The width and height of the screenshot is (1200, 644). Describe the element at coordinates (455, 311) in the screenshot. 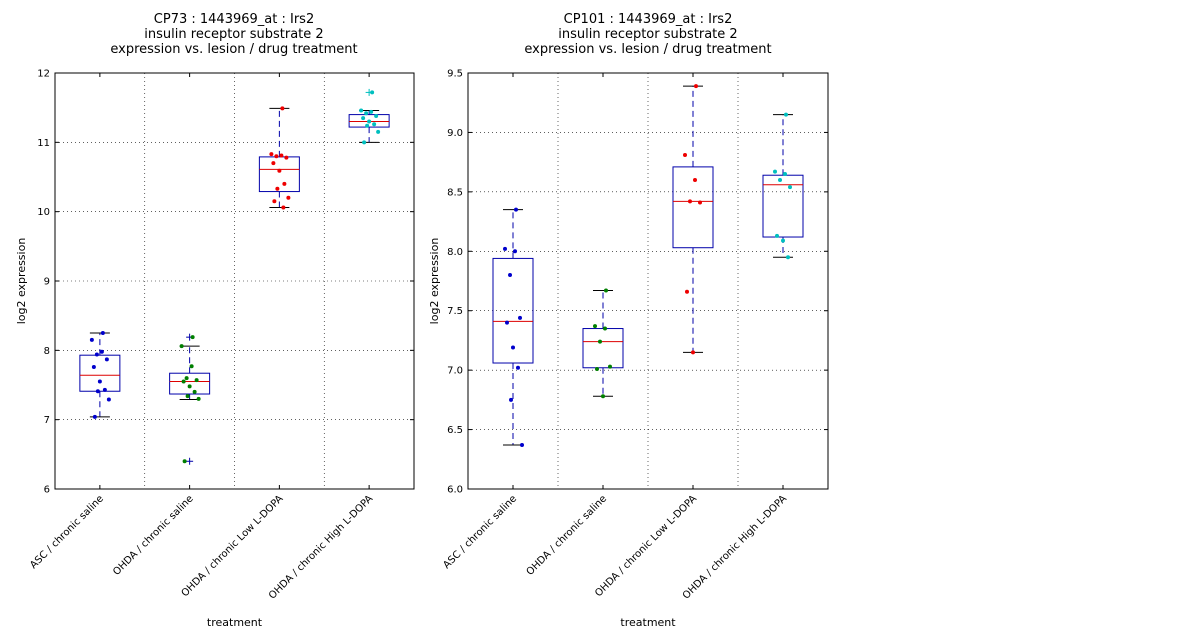

I see `y-tick-label: 7.5` at that location.